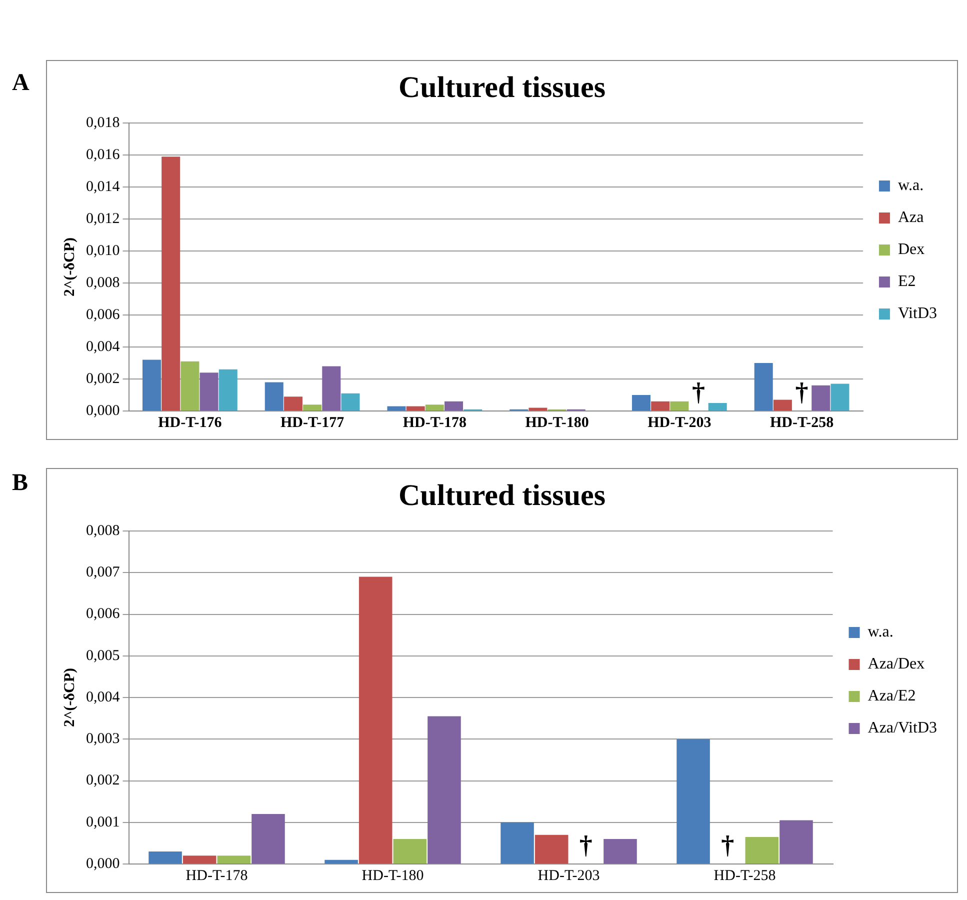 Image resolution: width=967 pixels, height=900 pixels. What do you see at coordinates (103, 122) in the screenshot?
I see `y-tick-label: 0,018` at bounding box center [103, 122].